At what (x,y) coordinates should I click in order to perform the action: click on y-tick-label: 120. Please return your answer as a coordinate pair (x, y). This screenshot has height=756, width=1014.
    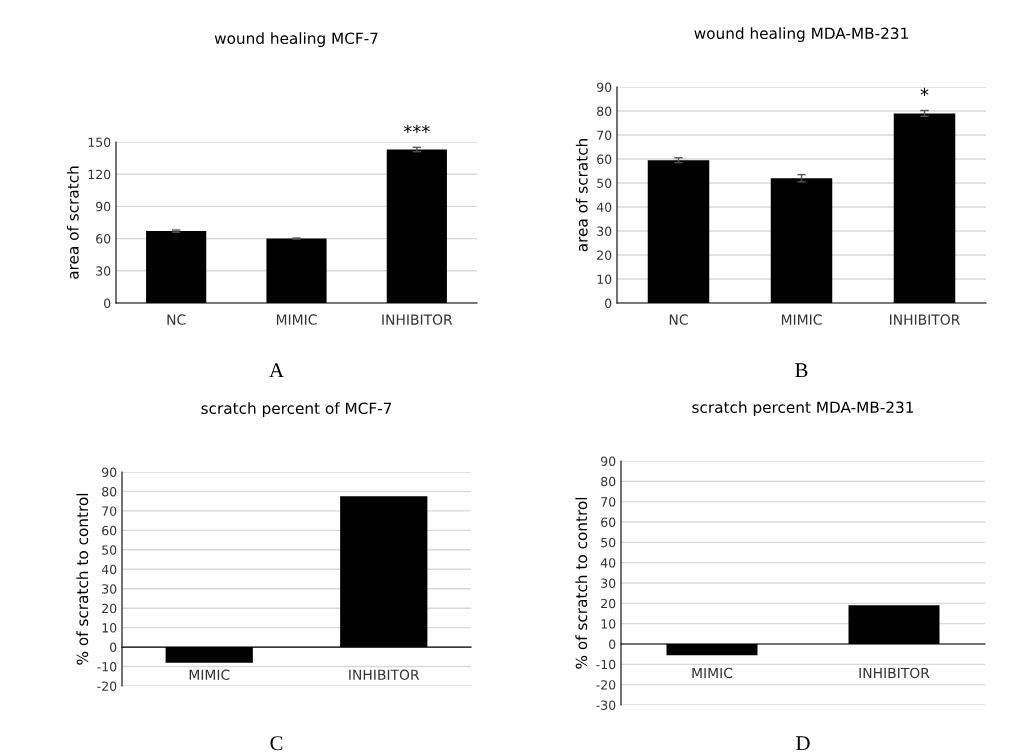
    Looking at the image, I should click on (99, 174).